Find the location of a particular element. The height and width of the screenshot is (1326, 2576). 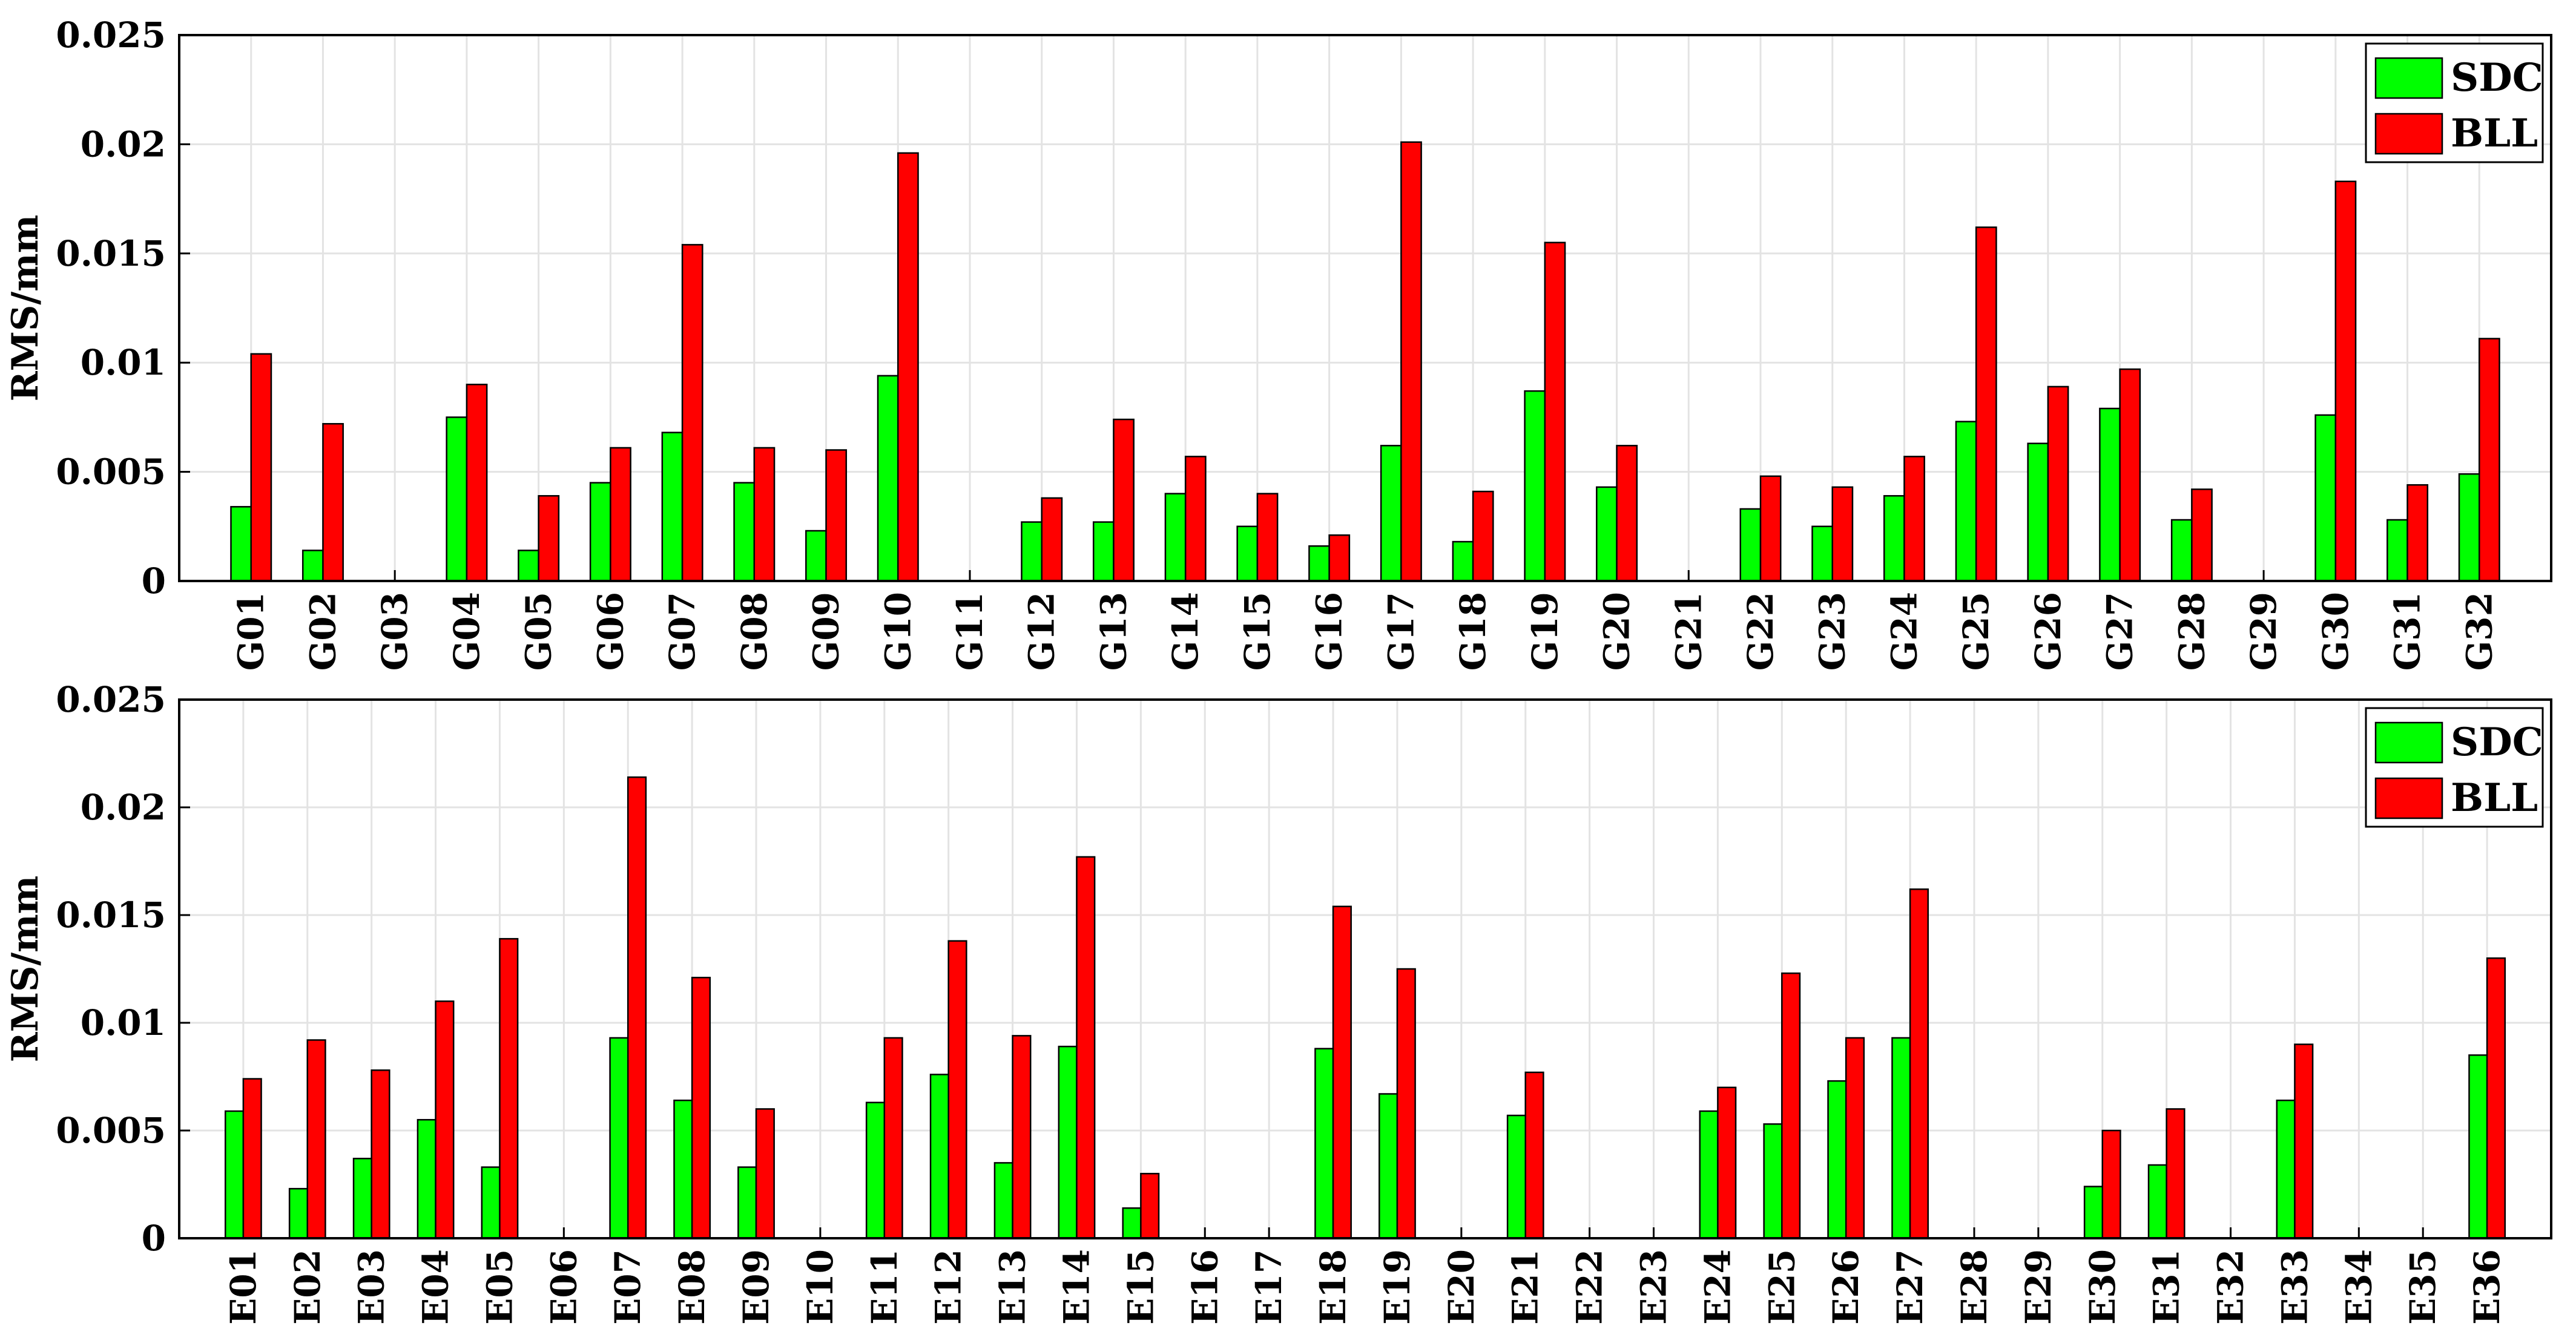

bar-sdc-e05 is located at coordinates (491, 1202).